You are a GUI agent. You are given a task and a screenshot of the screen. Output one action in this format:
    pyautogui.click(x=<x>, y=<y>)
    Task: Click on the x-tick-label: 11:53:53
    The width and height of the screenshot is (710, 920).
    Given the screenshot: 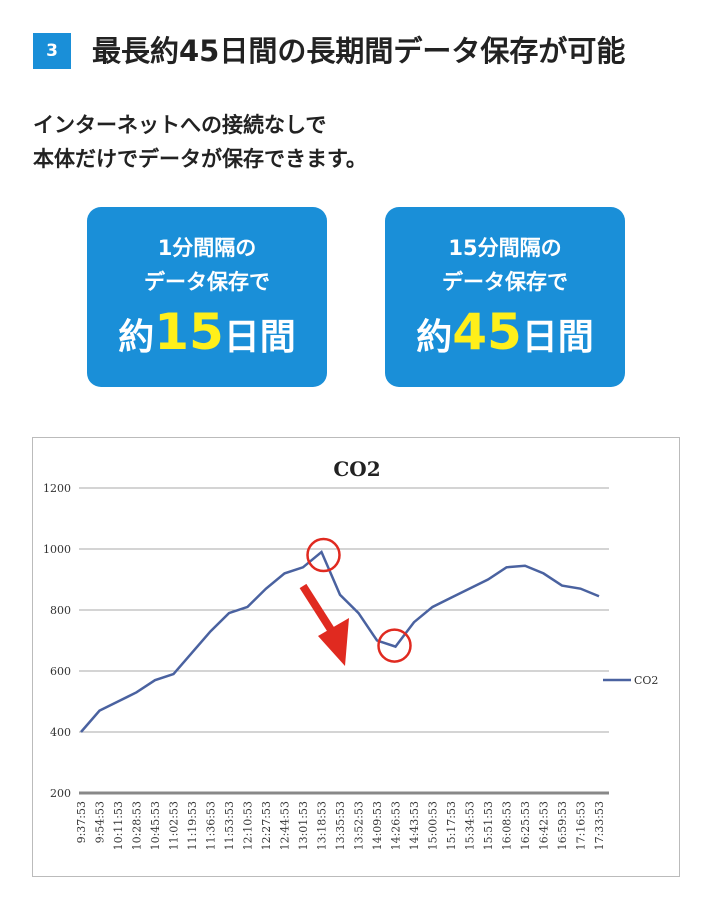 What is the action you would take?
    pyautogui.click(x=229, y=825)
    